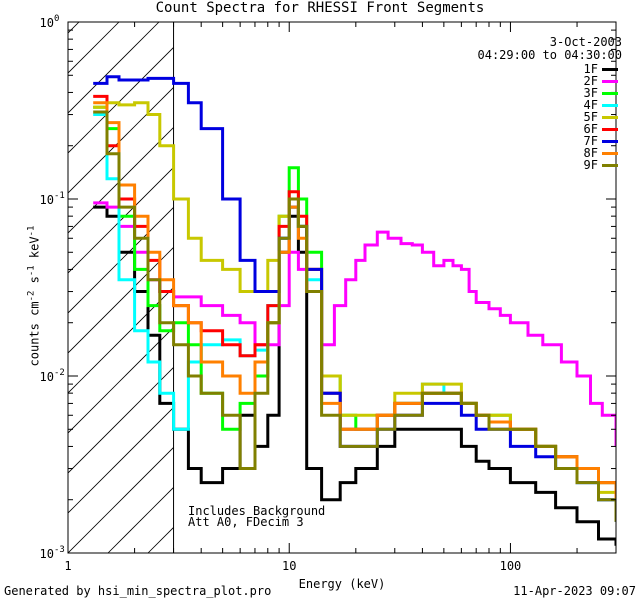 The height and width of the screenshot is (600, 640). I want to click on legend-entry-7F: 7F, so click(601, 141).